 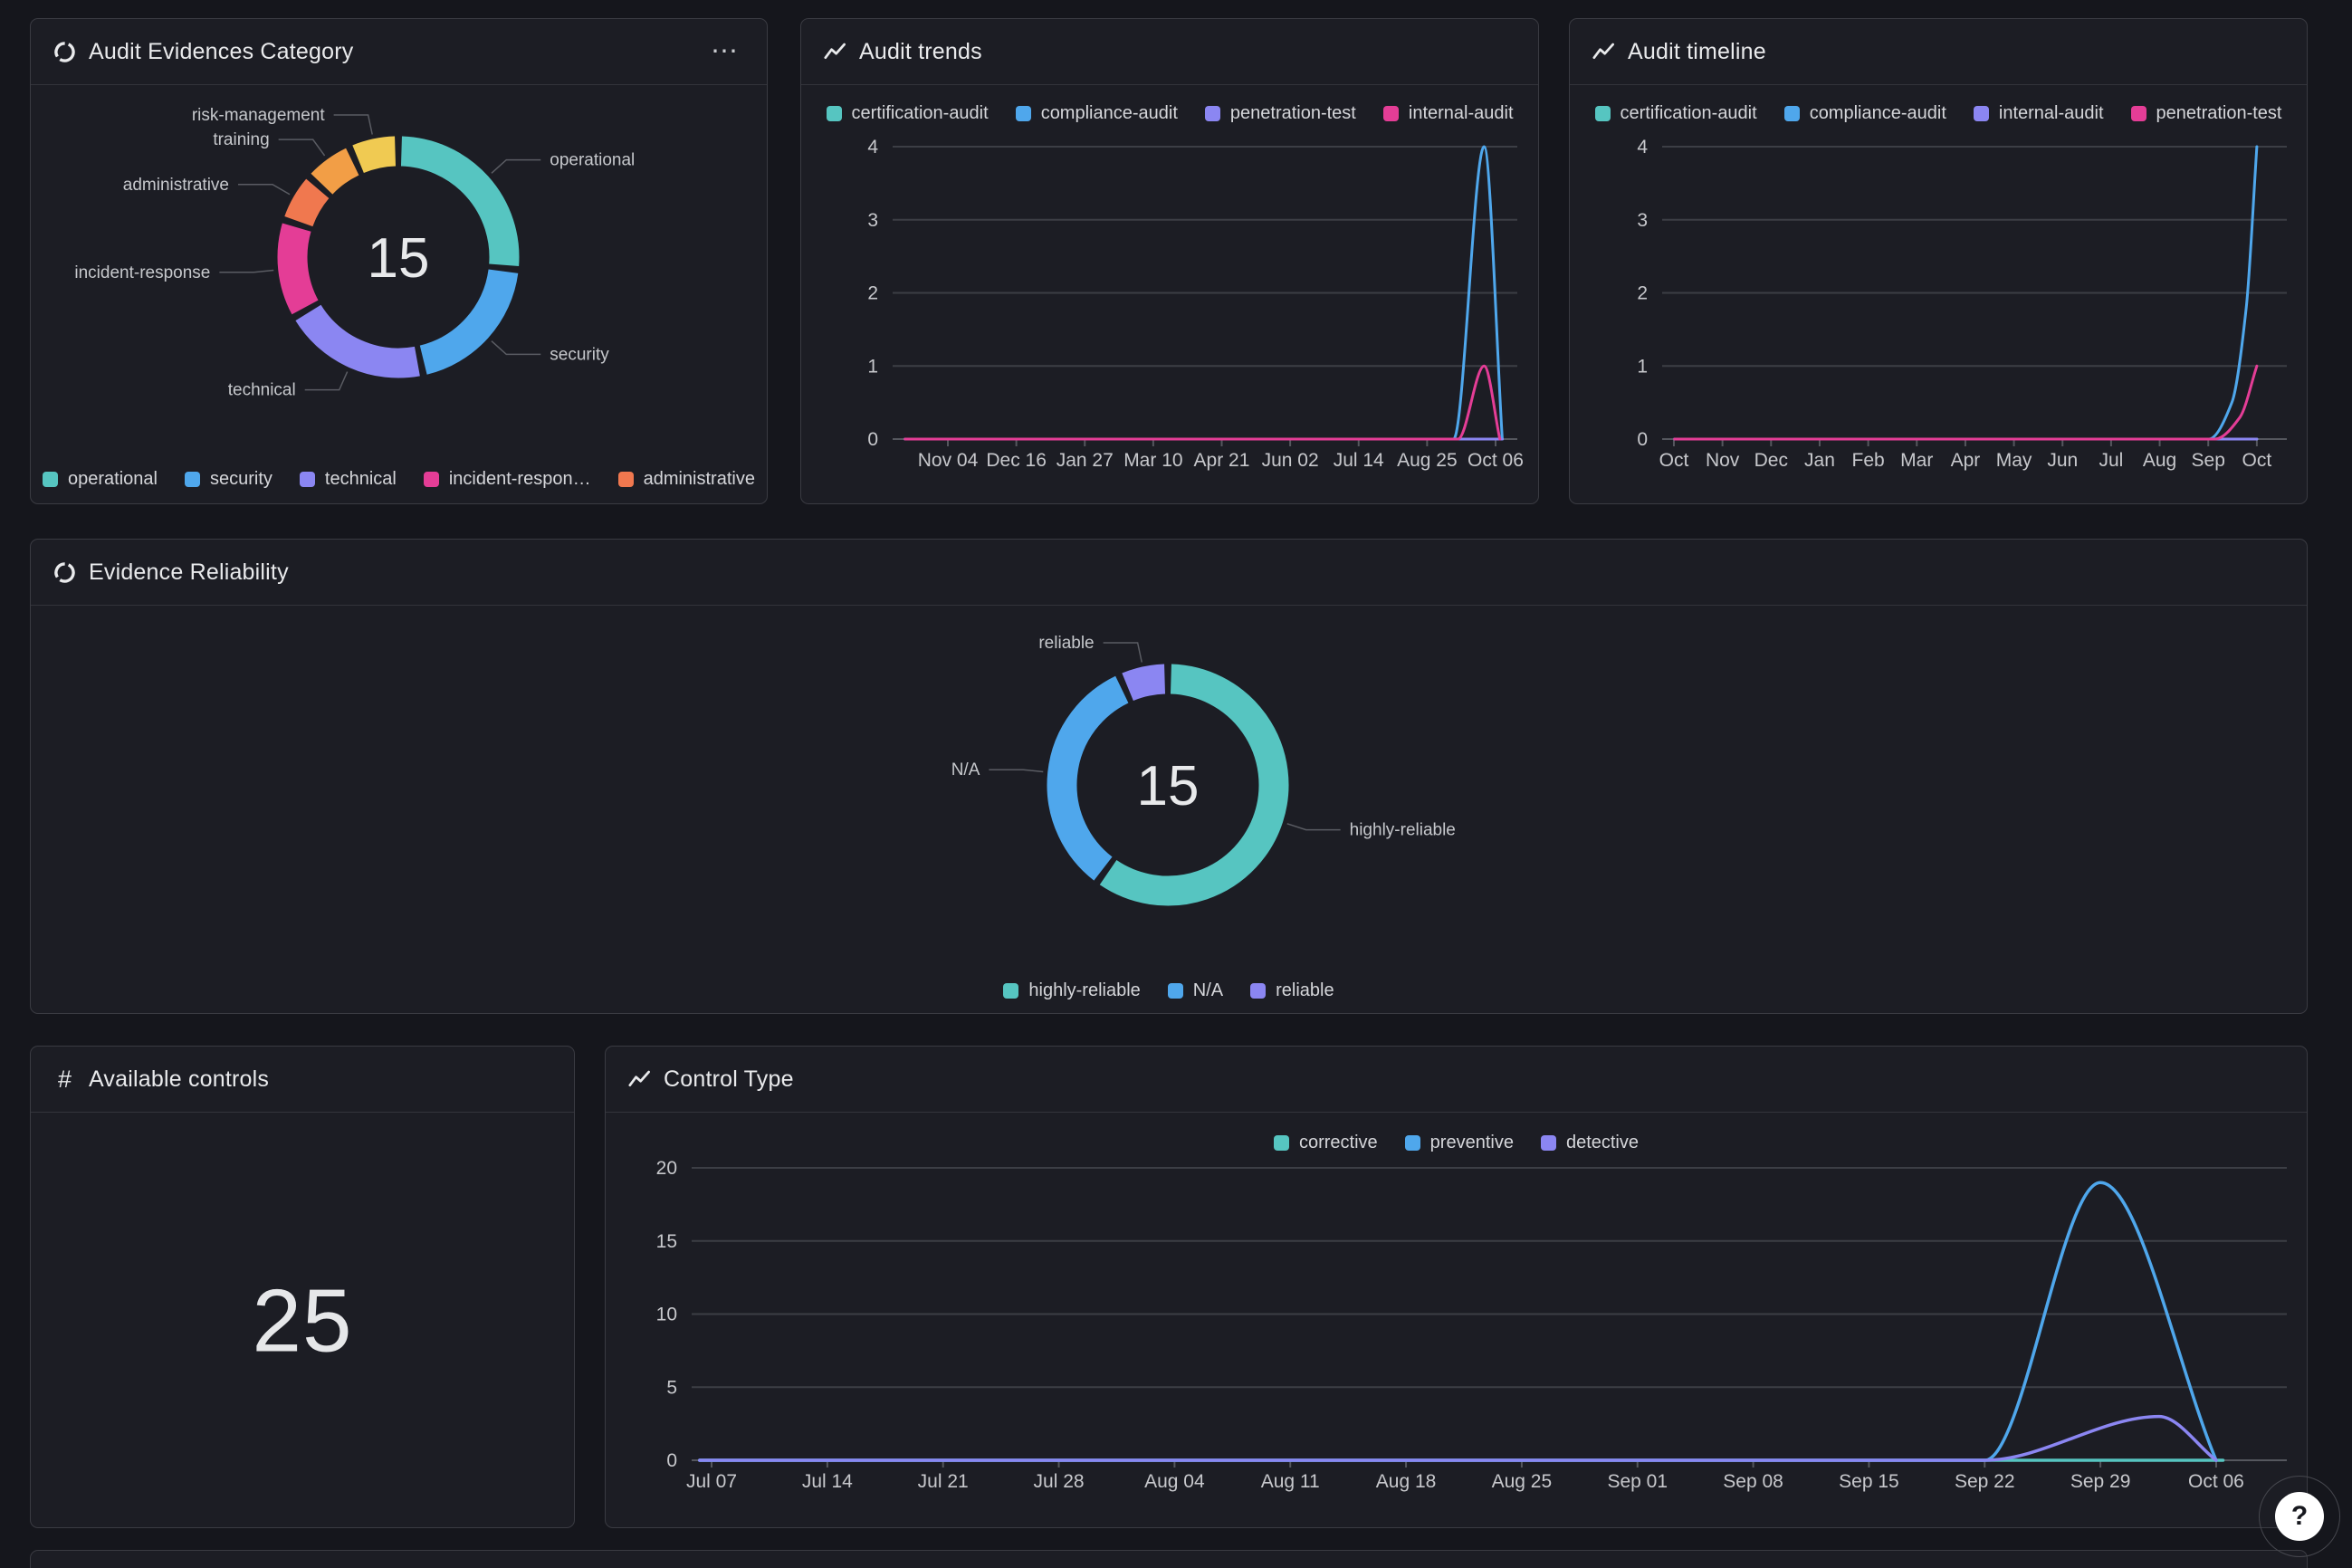 What do you see at coordinates (1088, 778) in the screenshot?
I see `donut-segment-N/A` at bounding box center [1088, 778].